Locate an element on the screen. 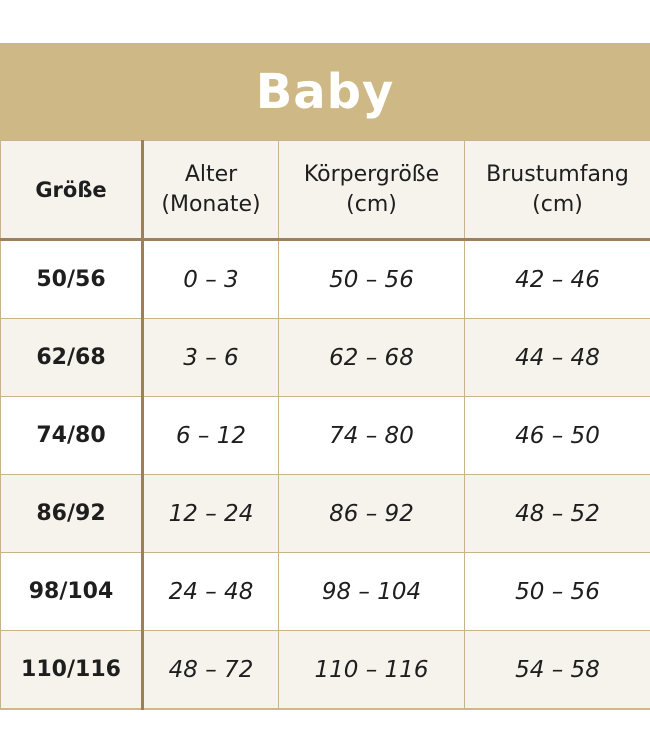 Image resolution: width=650 pixels, height=750 pixels. age-cell: 3 – 6 is located at coordinates (210, 357).